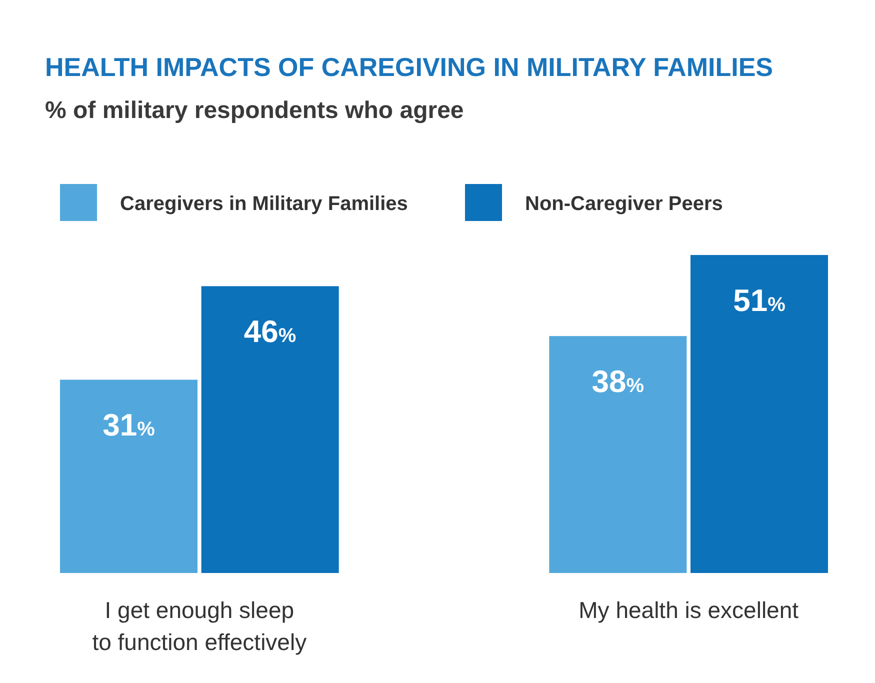 The image size is (875, 683). Describe the element at coordinates (689, 610) in the screenshot. I see `x-tick-label: My health is excellent` at that location.